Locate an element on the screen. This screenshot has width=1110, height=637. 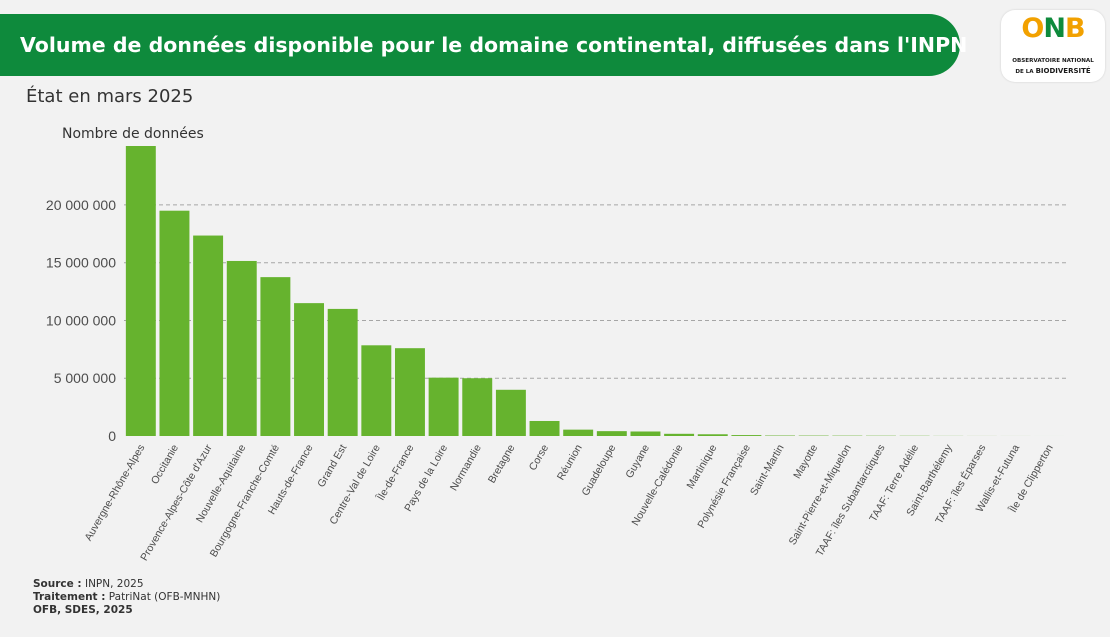
logo-mark-text: ONB is located at coordinates (1053, 28).